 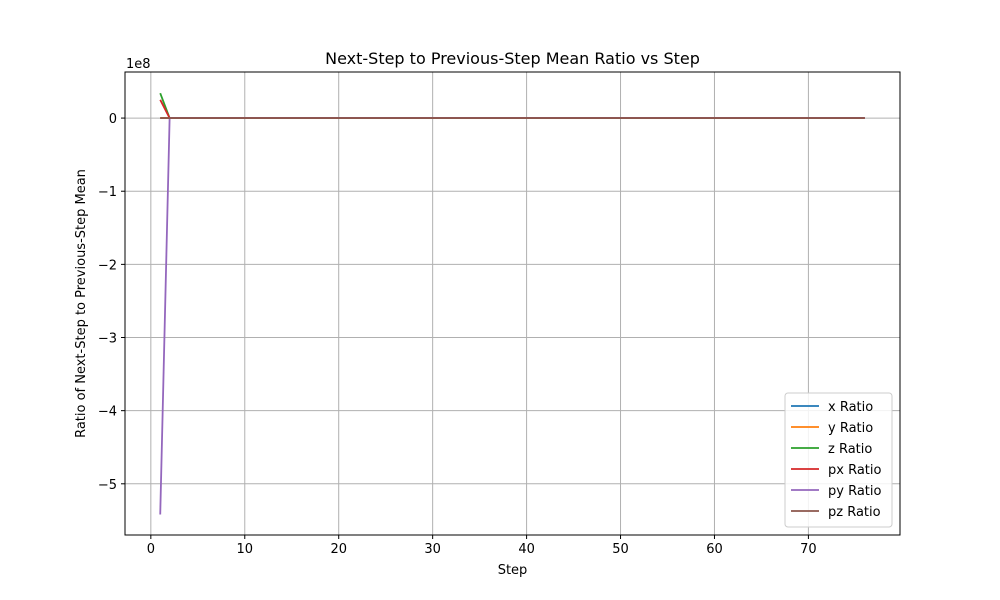 I want to click on x-axis-label: Step, so click(x=513, y=570).